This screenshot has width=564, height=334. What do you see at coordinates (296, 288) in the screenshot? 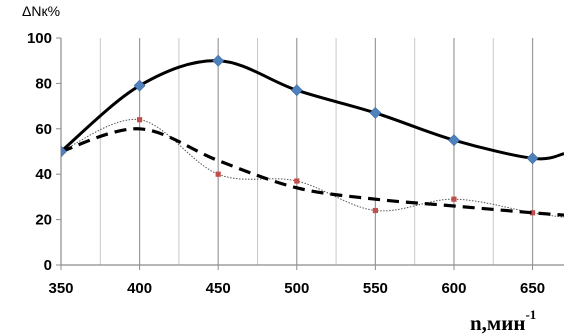
I see `x-tick-label: 500` at bounding box center [296, 288].